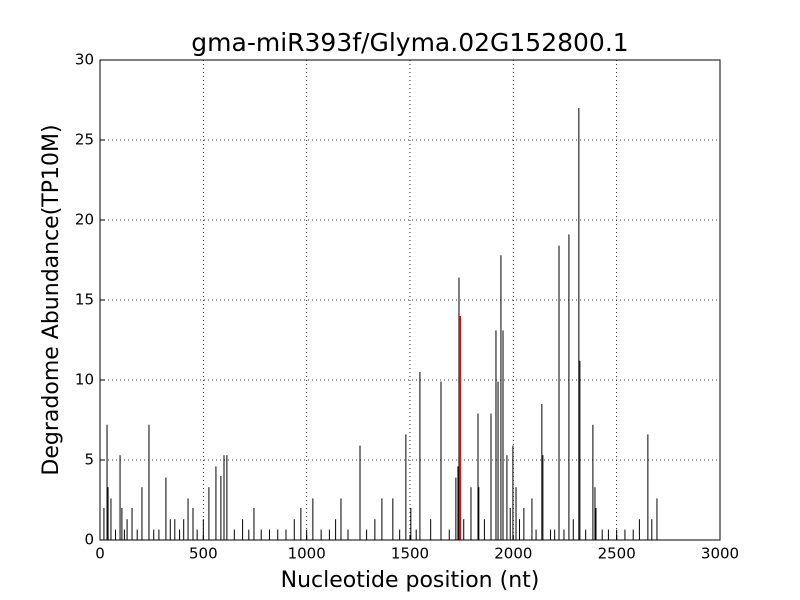  Describe the element at coordinates (84, 140) in the screenshot. I see `y-tick-label: 25` at that location.